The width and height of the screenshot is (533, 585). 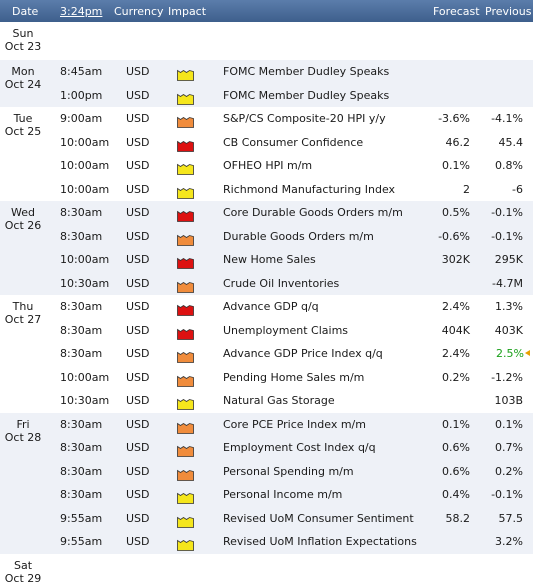 I want to click on event-forecast: 0.1%, so click(x=456, y=165).